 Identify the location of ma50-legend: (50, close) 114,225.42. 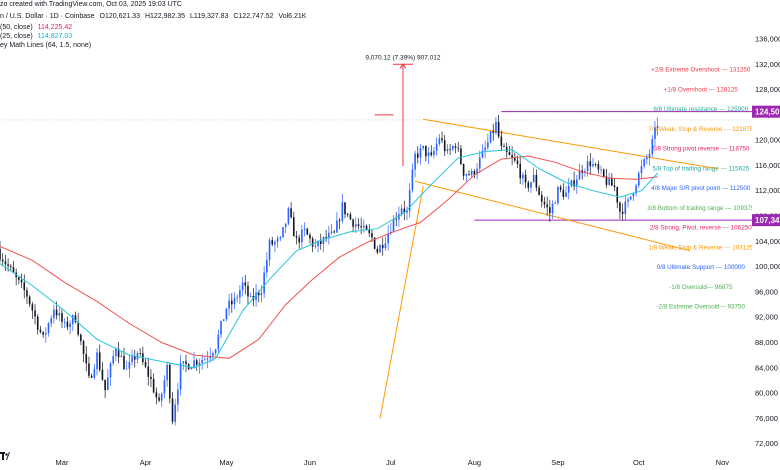
(37, 28).